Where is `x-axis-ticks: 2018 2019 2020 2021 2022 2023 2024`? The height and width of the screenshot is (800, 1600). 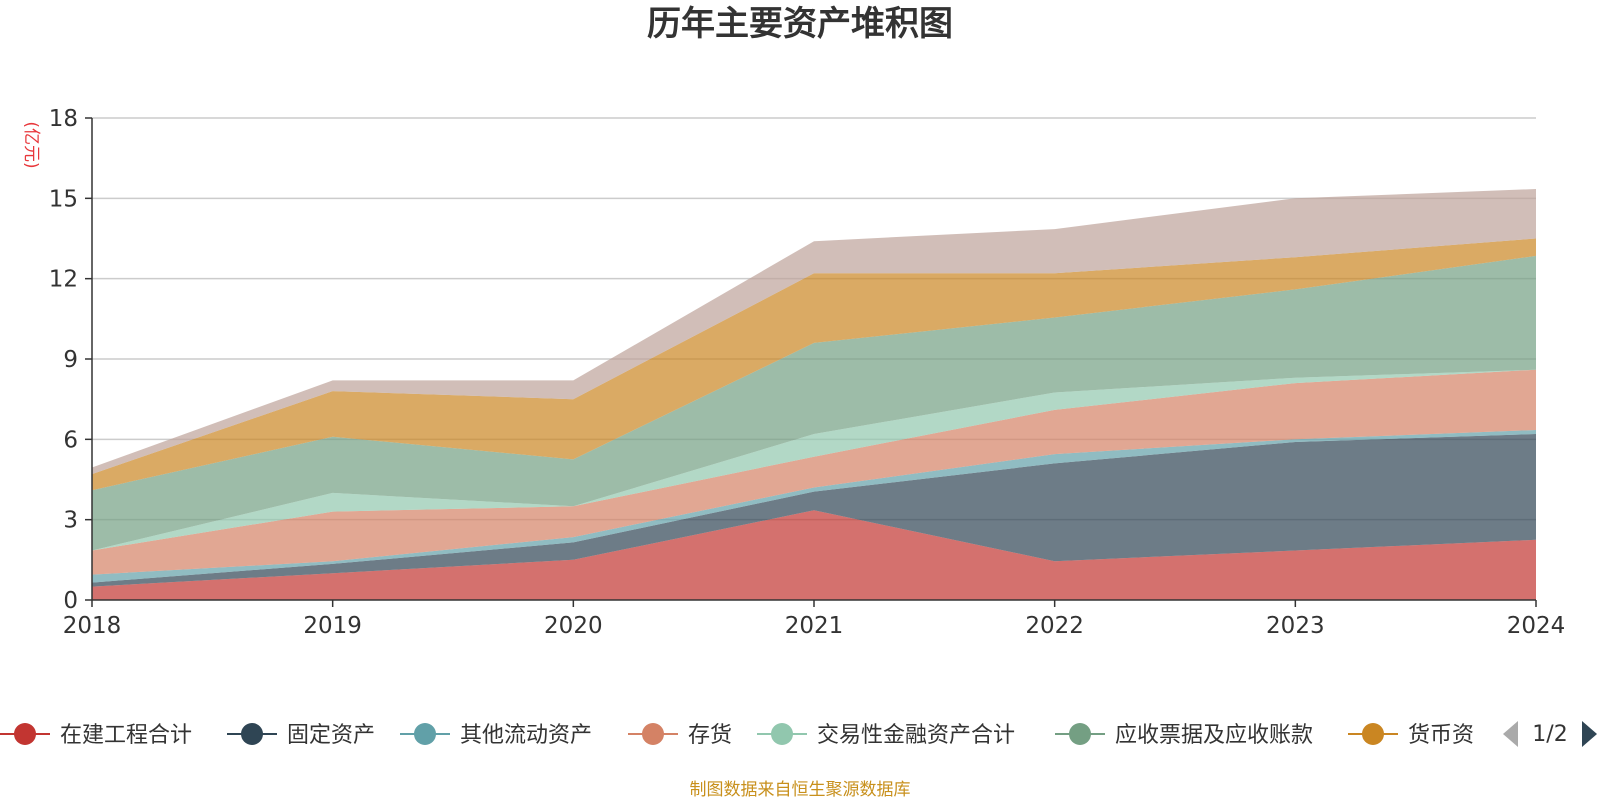 x-axis-ticks: 2018 2019 2020 2021 2022 2023 2024 is located at coordinates (814, 619).